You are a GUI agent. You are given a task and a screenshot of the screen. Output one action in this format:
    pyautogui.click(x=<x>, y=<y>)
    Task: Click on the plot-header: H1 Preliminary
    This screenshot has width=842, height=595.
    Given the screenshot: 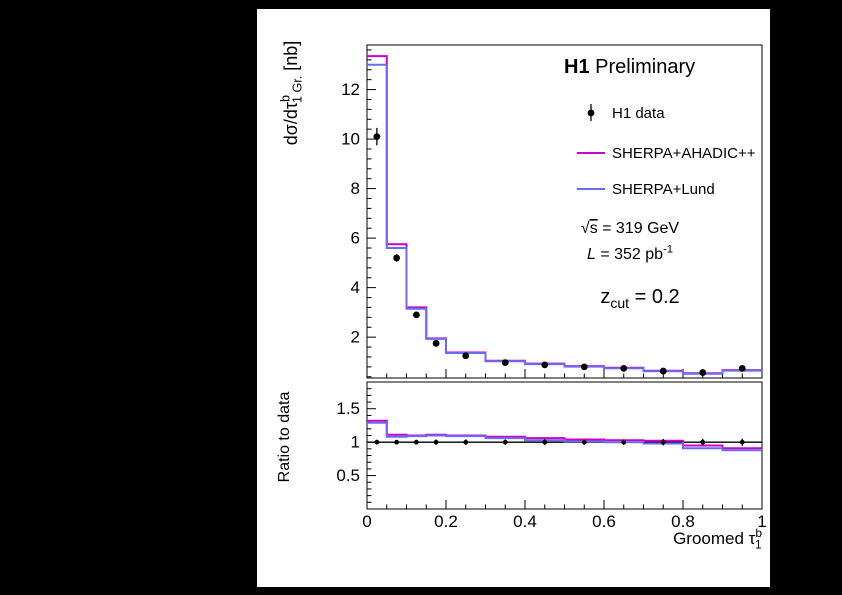 What is the action you would take?
    pyautogui.click(x=629, y=67)
    